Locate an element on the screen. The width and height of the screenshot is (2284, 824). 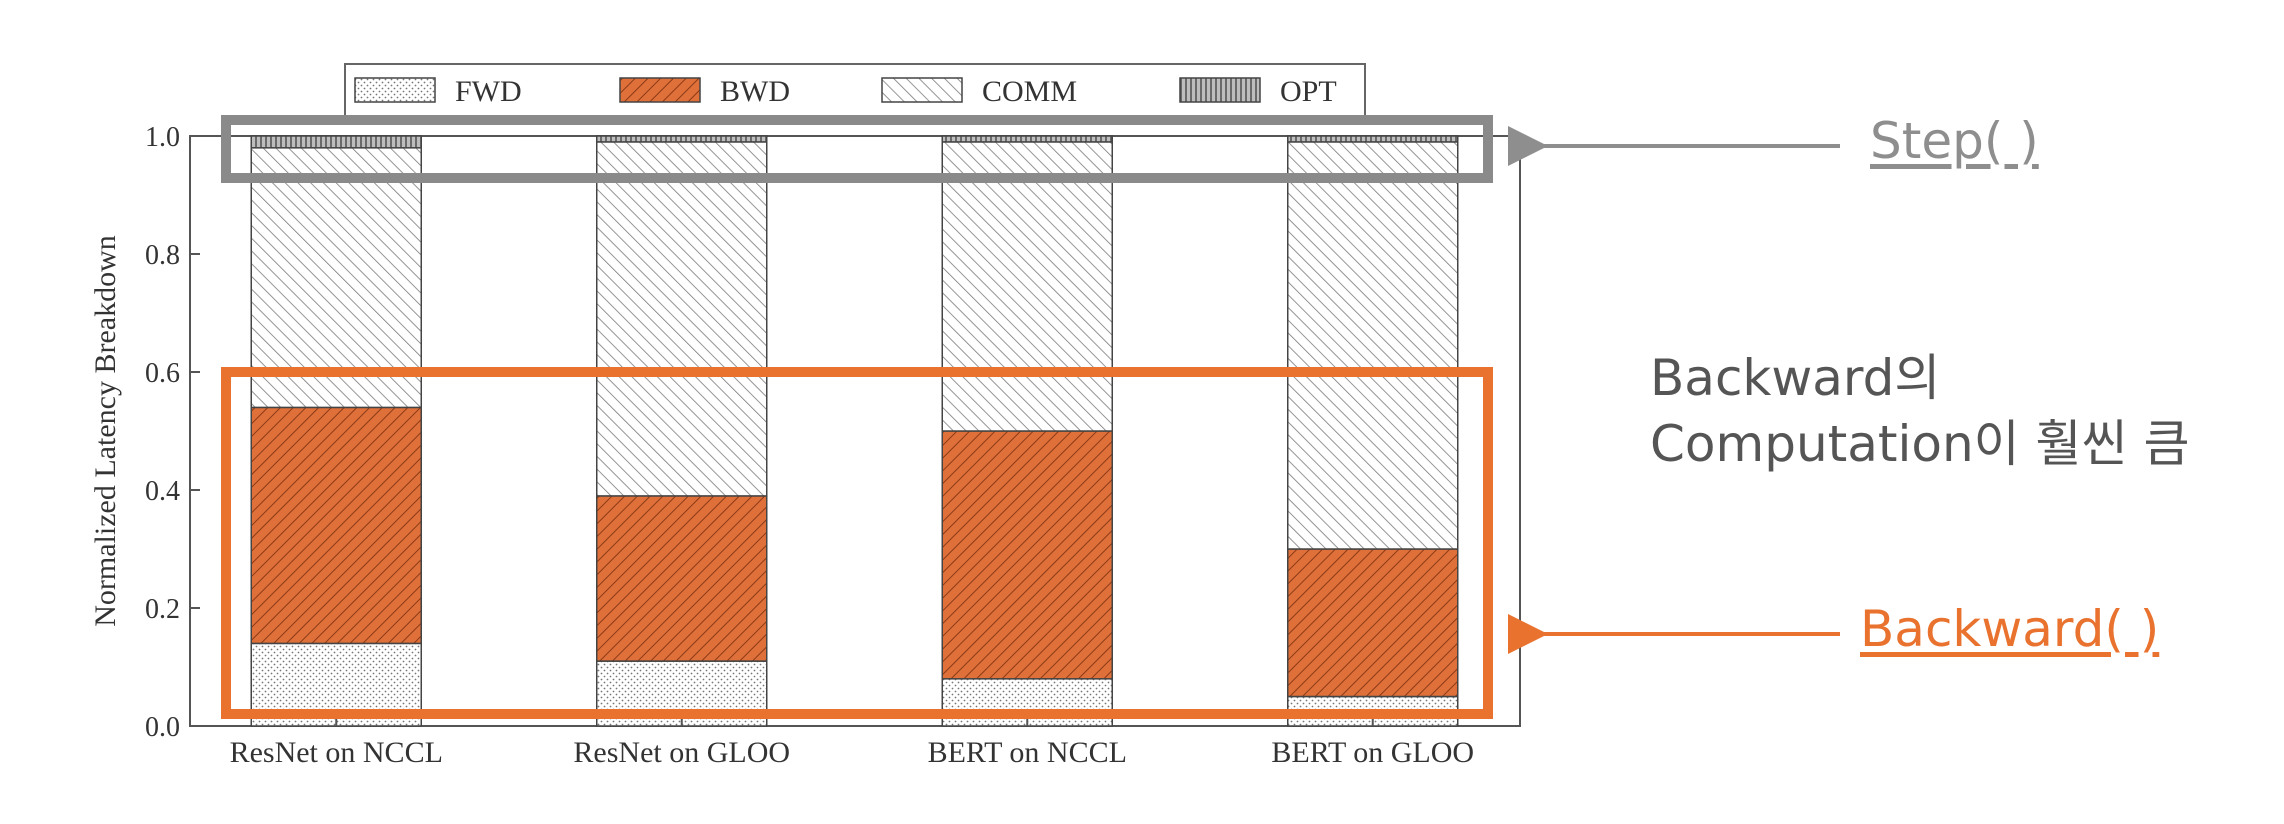
legend-swatch-fwd is located at coordinates (395, 90).